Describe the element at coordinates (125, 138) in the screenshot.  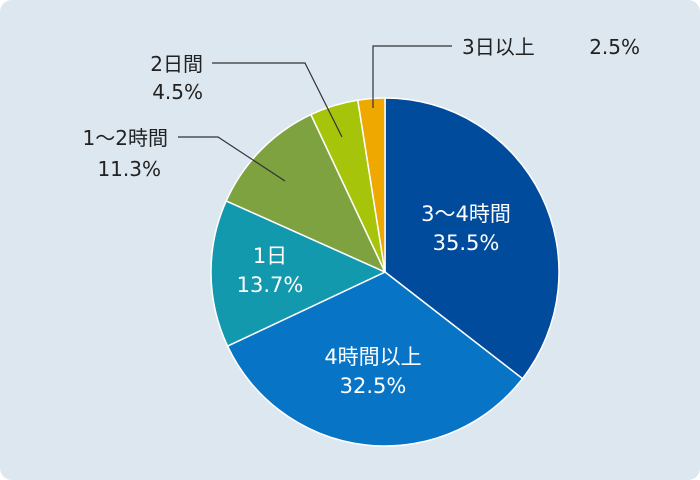
I see `slice-label-1-2-hours: 1～2時間` at that location.